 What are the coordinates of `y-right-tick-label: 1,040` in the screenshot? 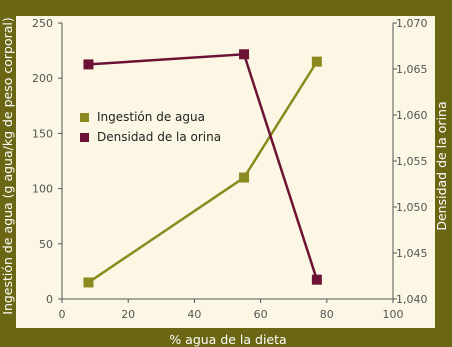 It's located at (412, 299).